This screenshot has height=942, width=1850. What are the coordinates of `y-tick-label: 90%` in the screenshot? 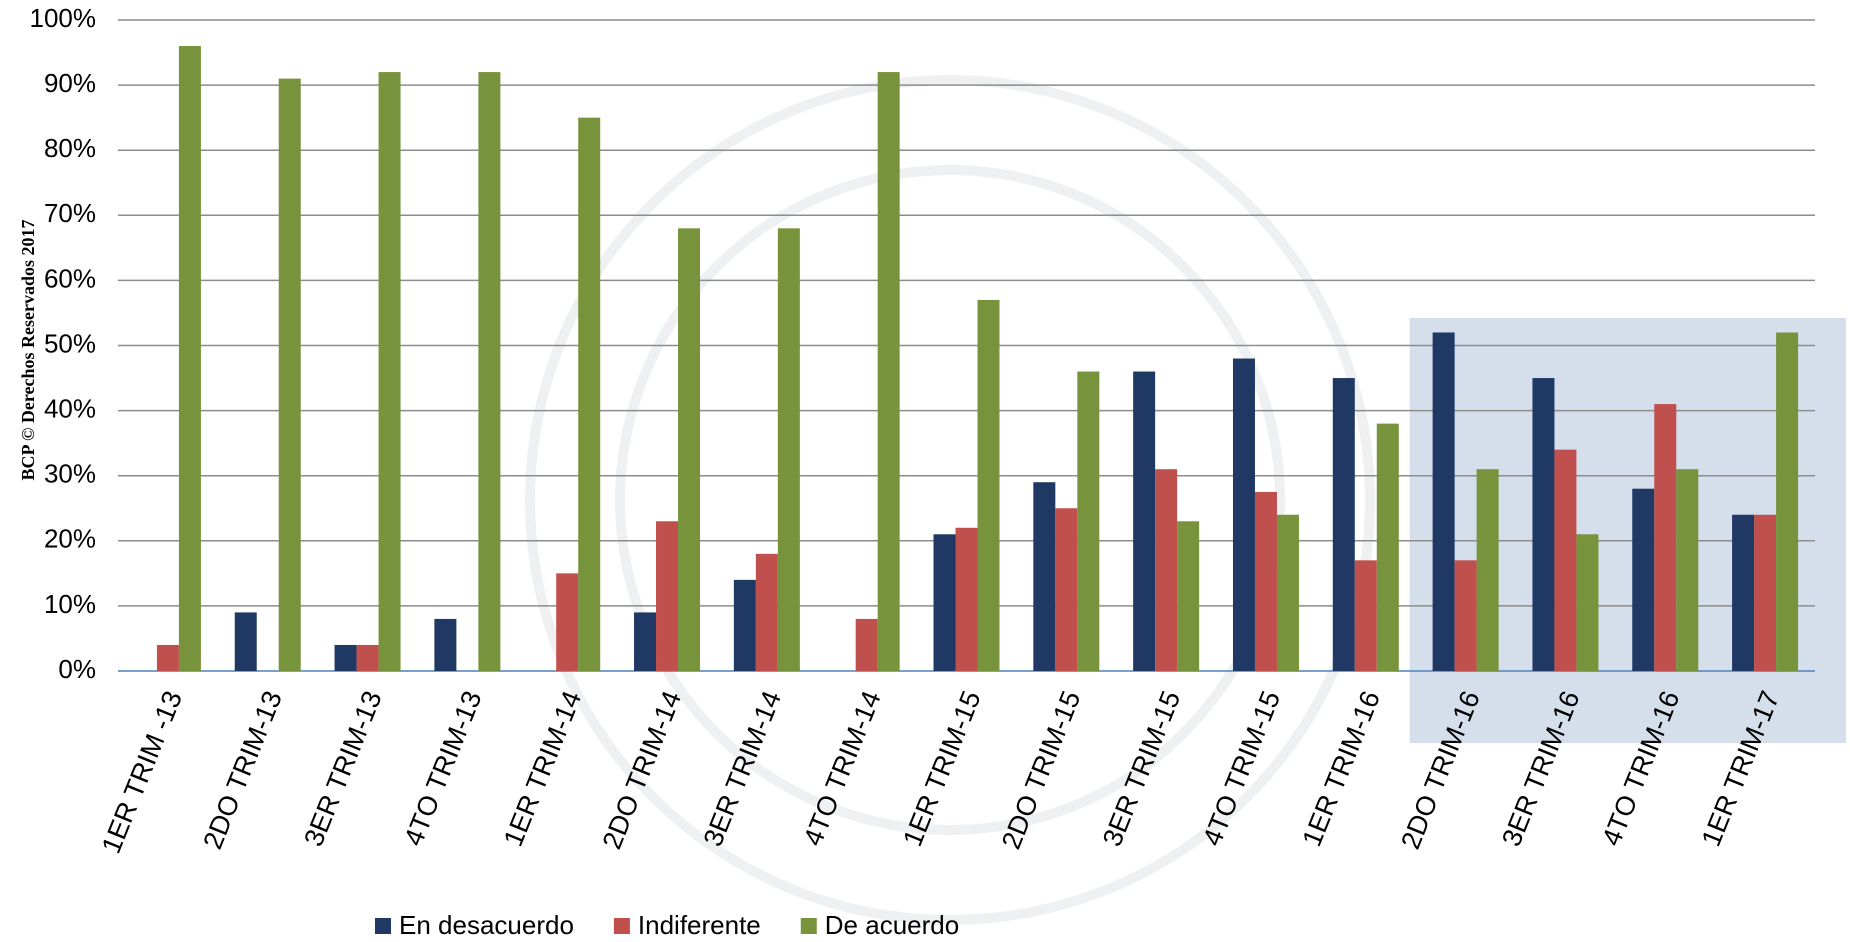 It's located at (70, 83).